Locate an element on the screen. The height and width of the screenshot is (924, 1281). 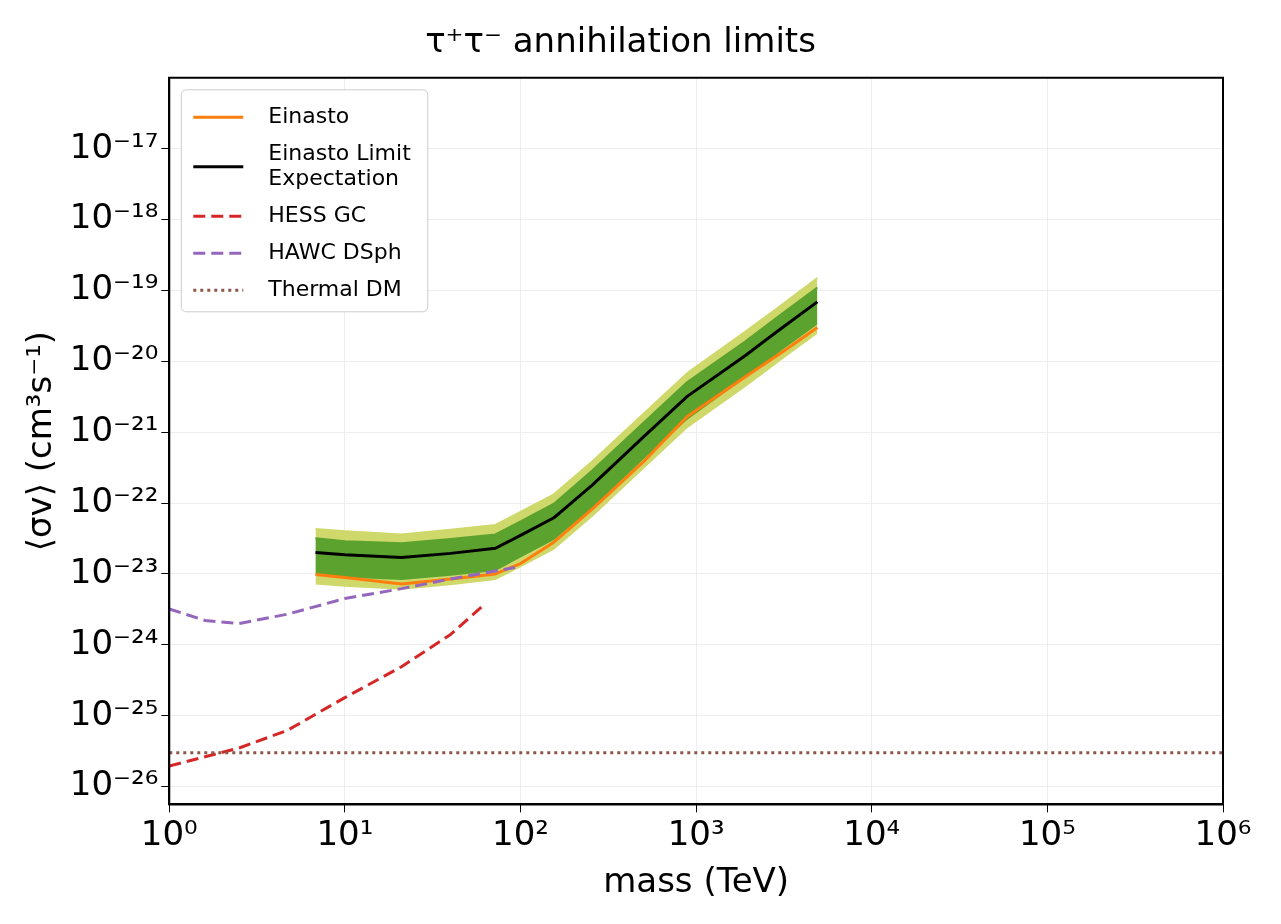
x-tick-label: 10¹ is located at coordinates (345, 832).